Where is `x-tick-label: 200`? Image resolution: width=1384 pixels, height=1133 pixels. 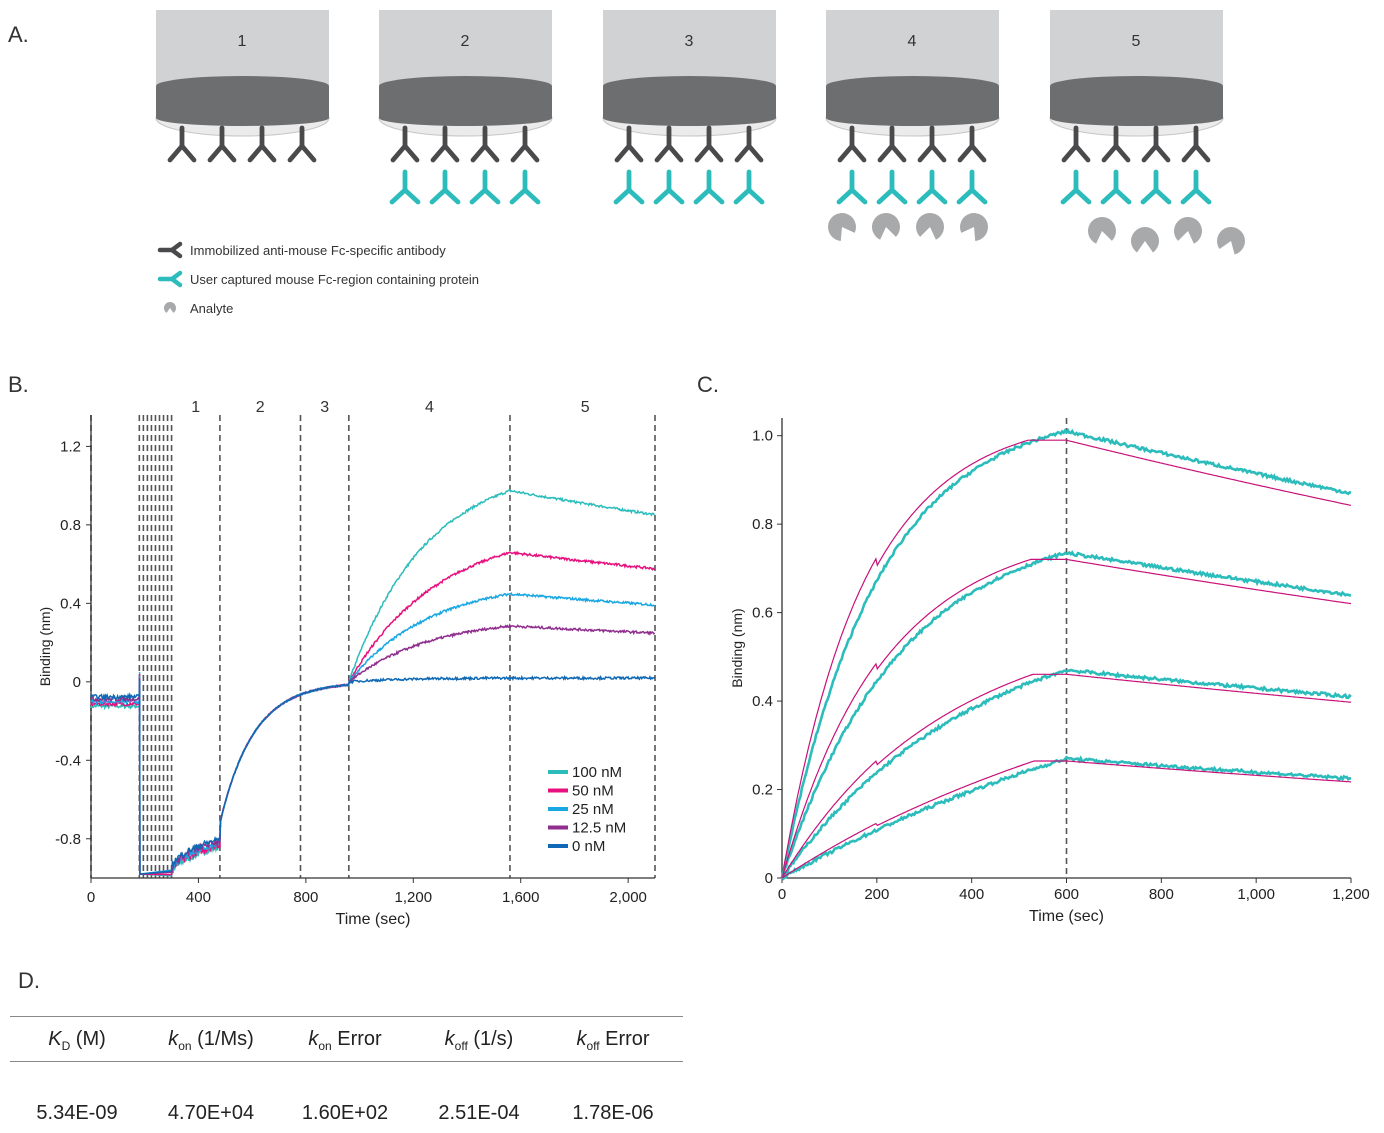 x-tick-label: 200 is located at coordinates (876, 894).